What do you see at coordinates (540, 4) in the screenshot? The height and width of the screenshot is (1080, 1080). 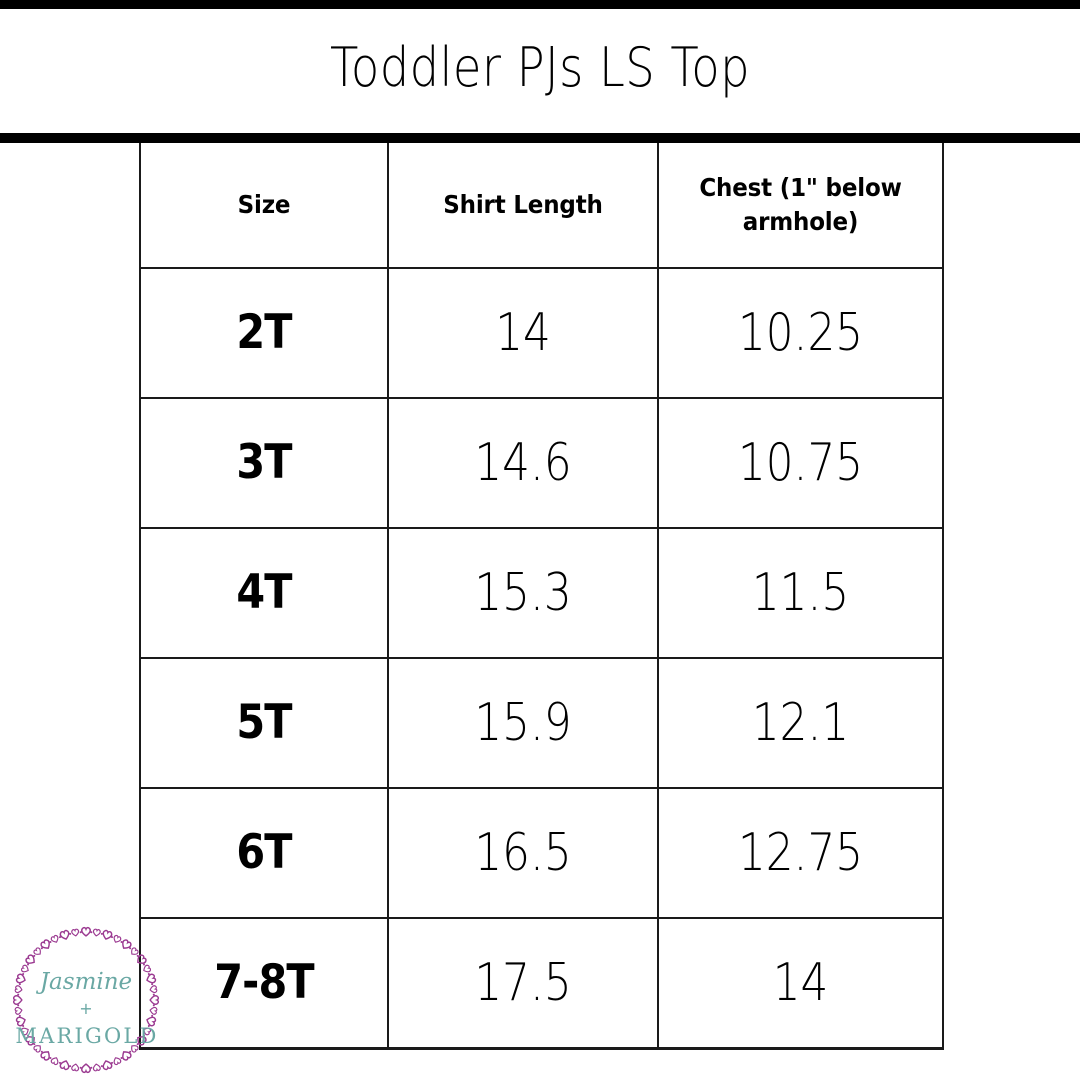 I see `top-black-bar` at bounding box center [540, 4].